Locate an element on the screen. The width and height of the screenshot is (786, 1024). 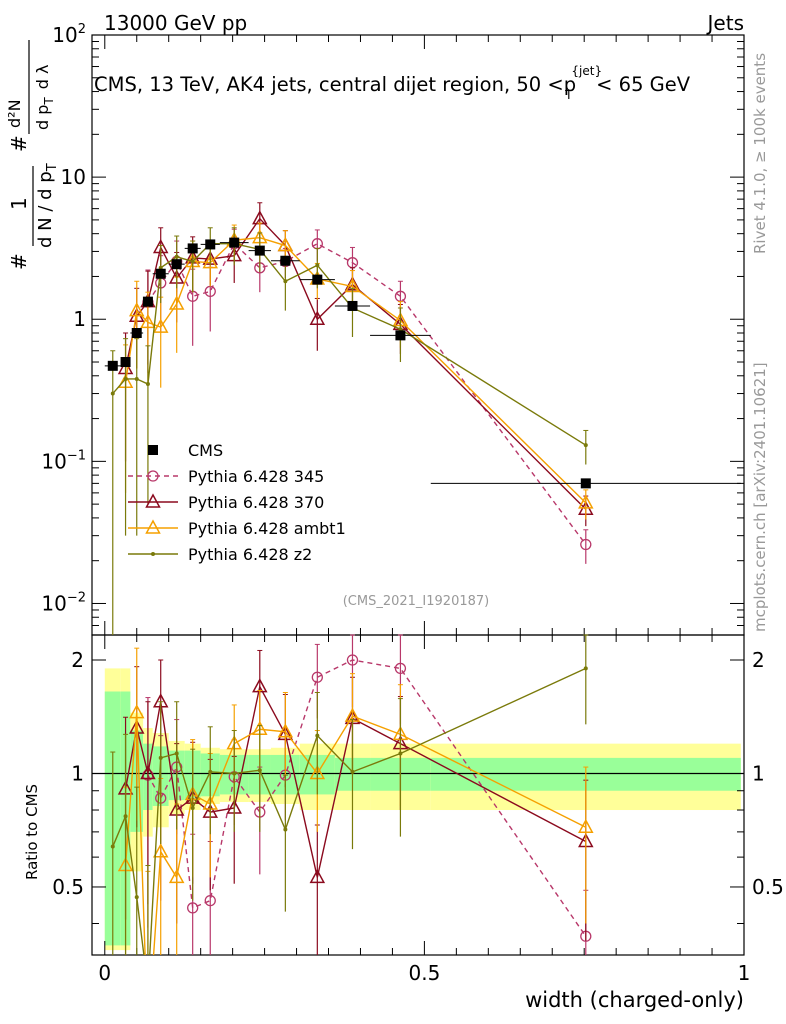
analysis-id: (CMS_2021_I1920187) is located at coordinates (416, 601).